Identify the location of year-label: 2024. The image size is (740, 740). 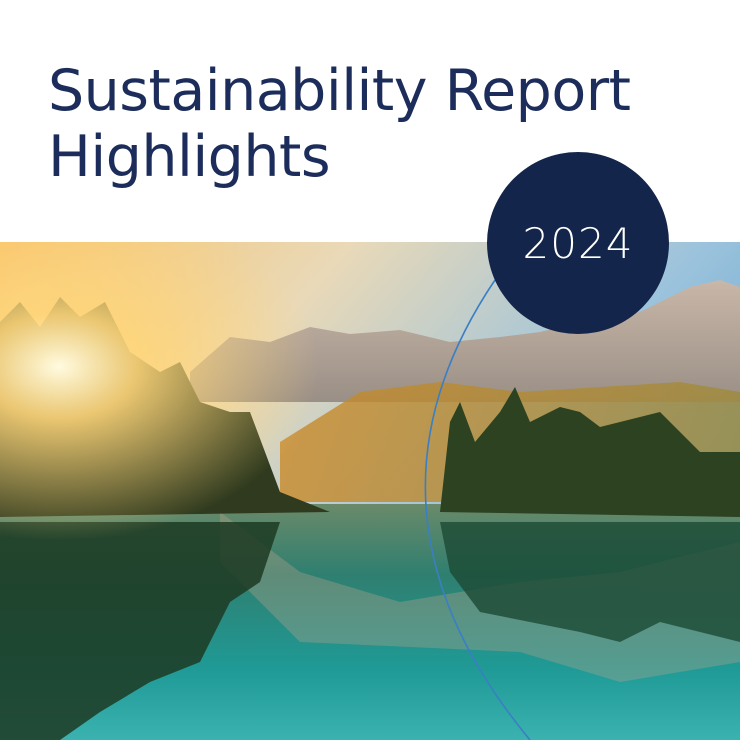
(578, 243).